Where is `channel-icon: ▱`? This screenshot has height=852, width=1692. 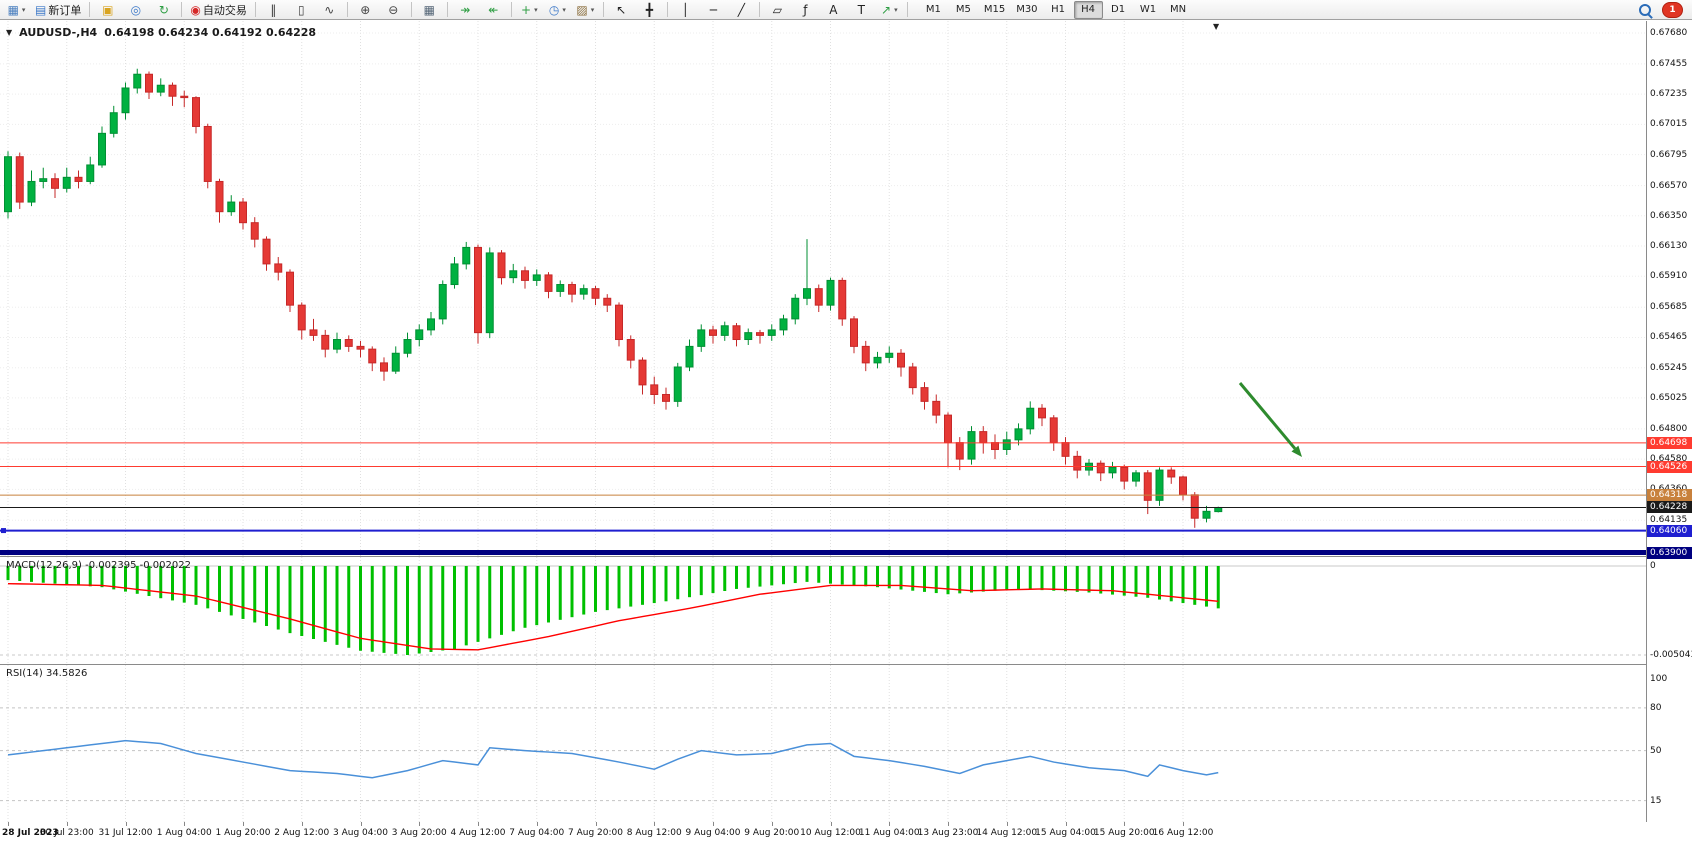 channel-icon: ▱ is located at coordinates (777, 9).